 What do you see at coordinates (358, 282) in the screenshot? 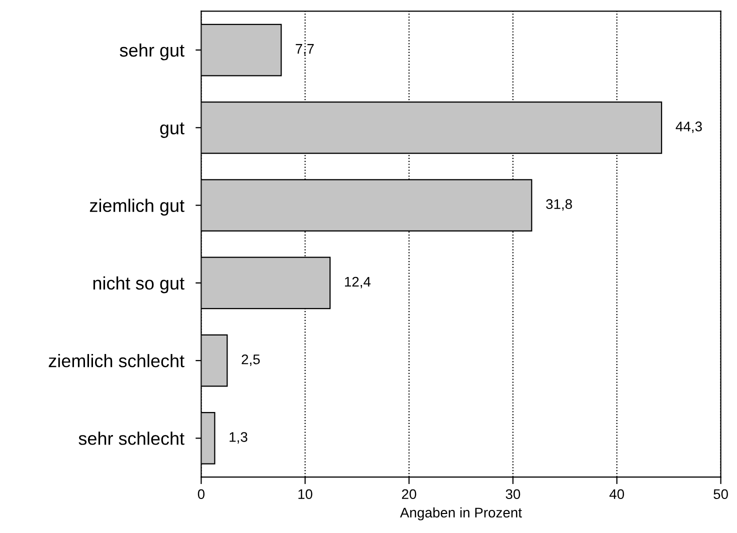
I see `data-label: 12,4` at bounding box center [358, 282].